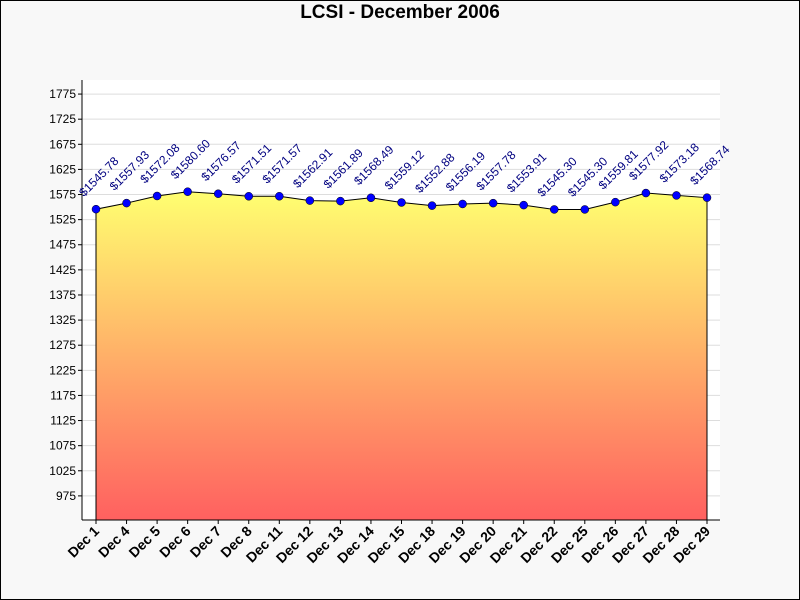 The width and height of the screenshot is (800, 600). I want to click on y-tick-label: 1425, so click(62, 270).